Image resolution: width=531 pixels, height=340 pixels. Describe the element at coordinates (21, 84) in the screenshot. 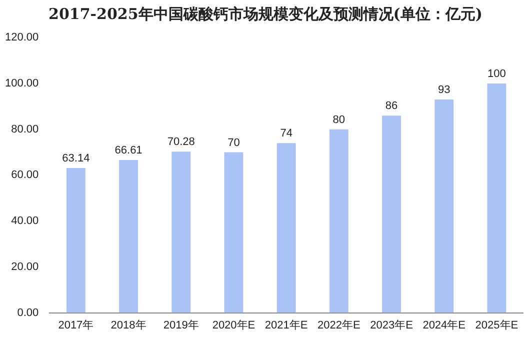

I see `y-tick-label: 100.00` at that location.